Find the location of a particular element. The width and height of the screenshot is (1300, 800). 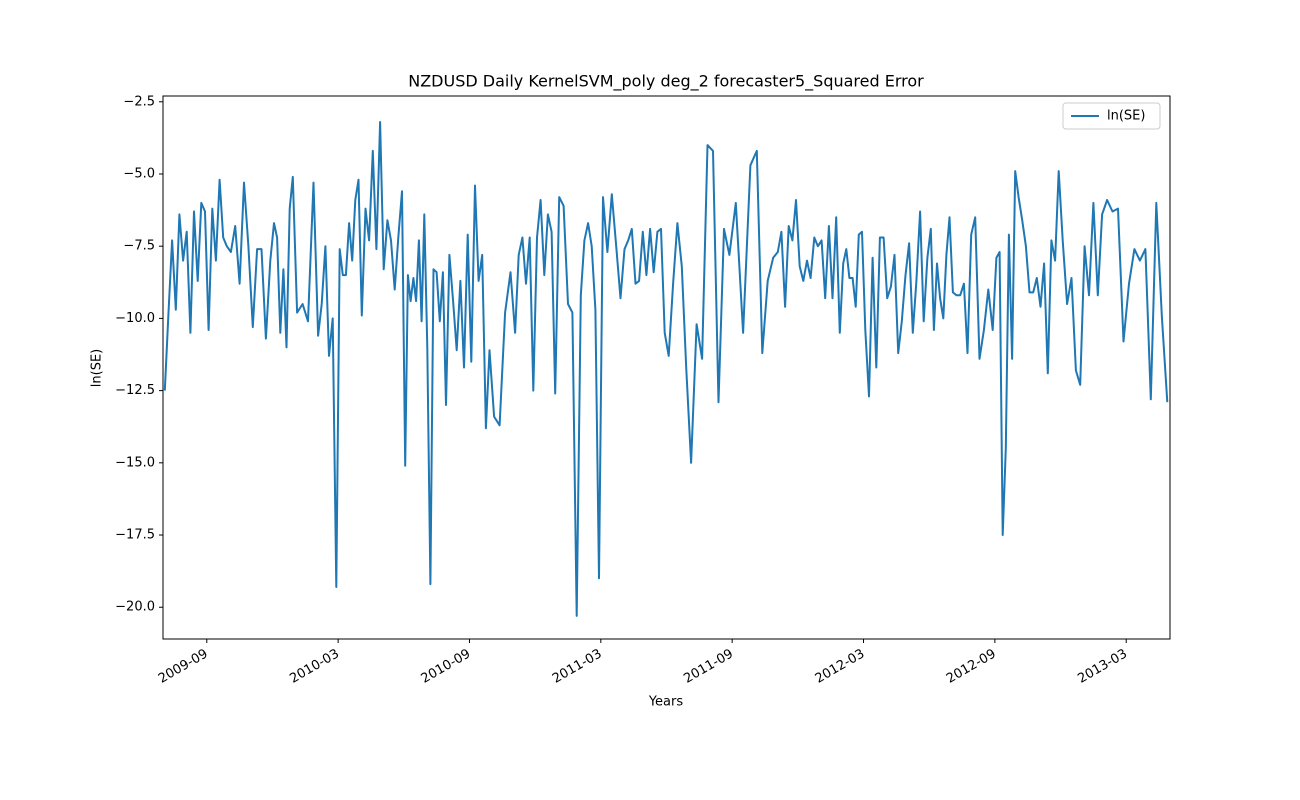

x-tick-label: 2013-03 is located at coordinates (1102, 667).